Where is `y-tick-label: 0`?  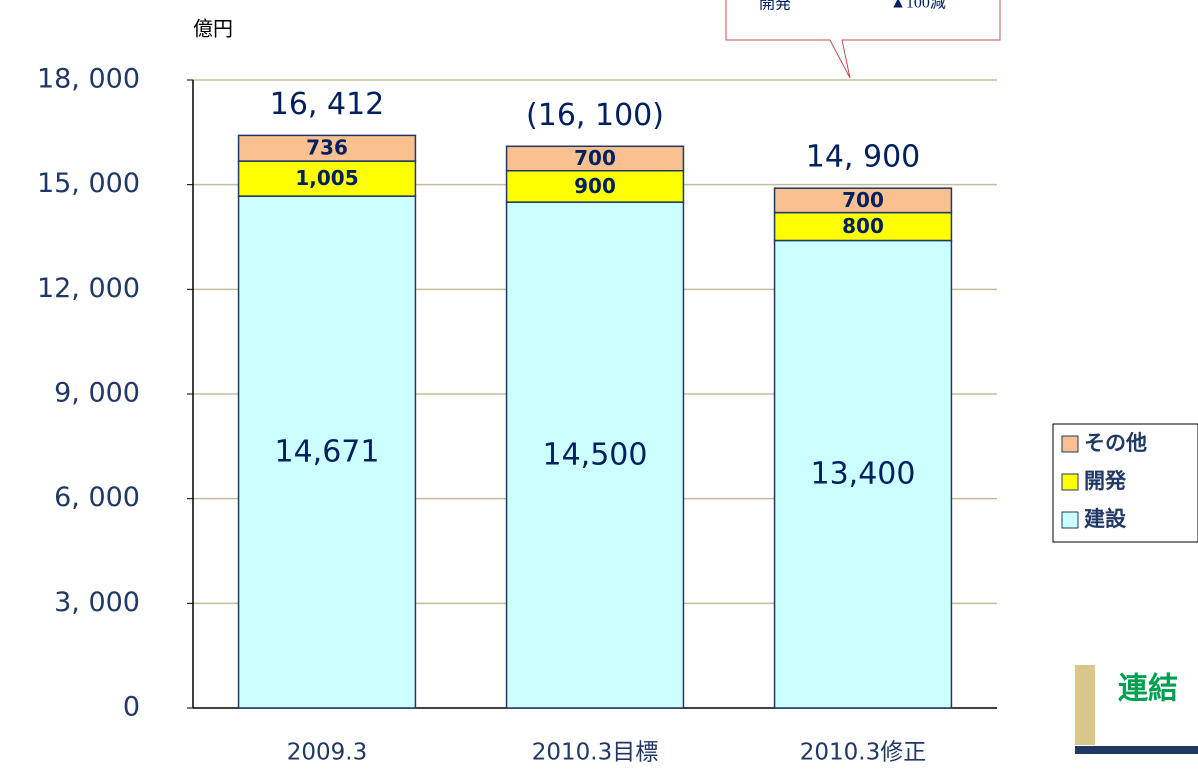
y-tick-label: 0 is located at coordinates (131, 707).